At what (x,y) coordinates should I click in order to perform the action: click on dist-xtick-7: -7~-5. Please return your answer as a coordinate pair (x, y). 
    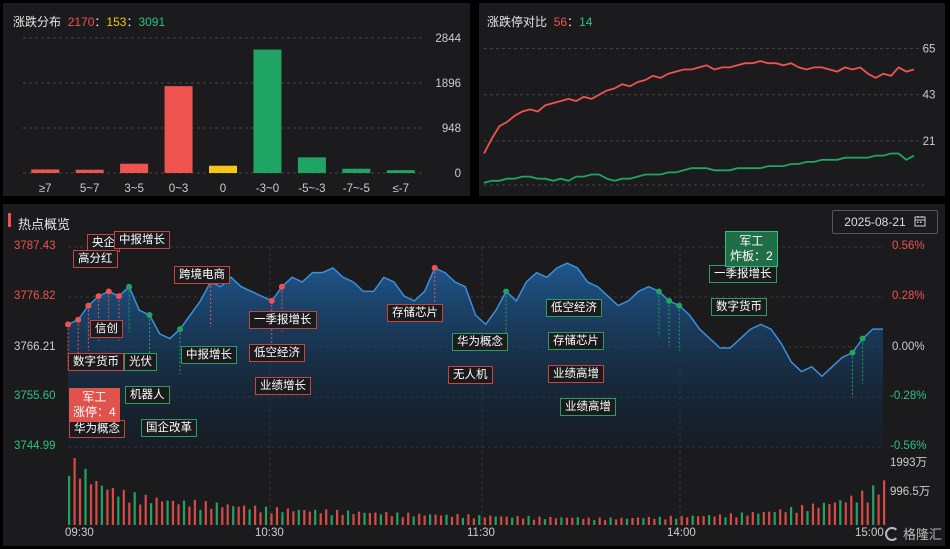
    Looking at the image, I should click on (356, 189).